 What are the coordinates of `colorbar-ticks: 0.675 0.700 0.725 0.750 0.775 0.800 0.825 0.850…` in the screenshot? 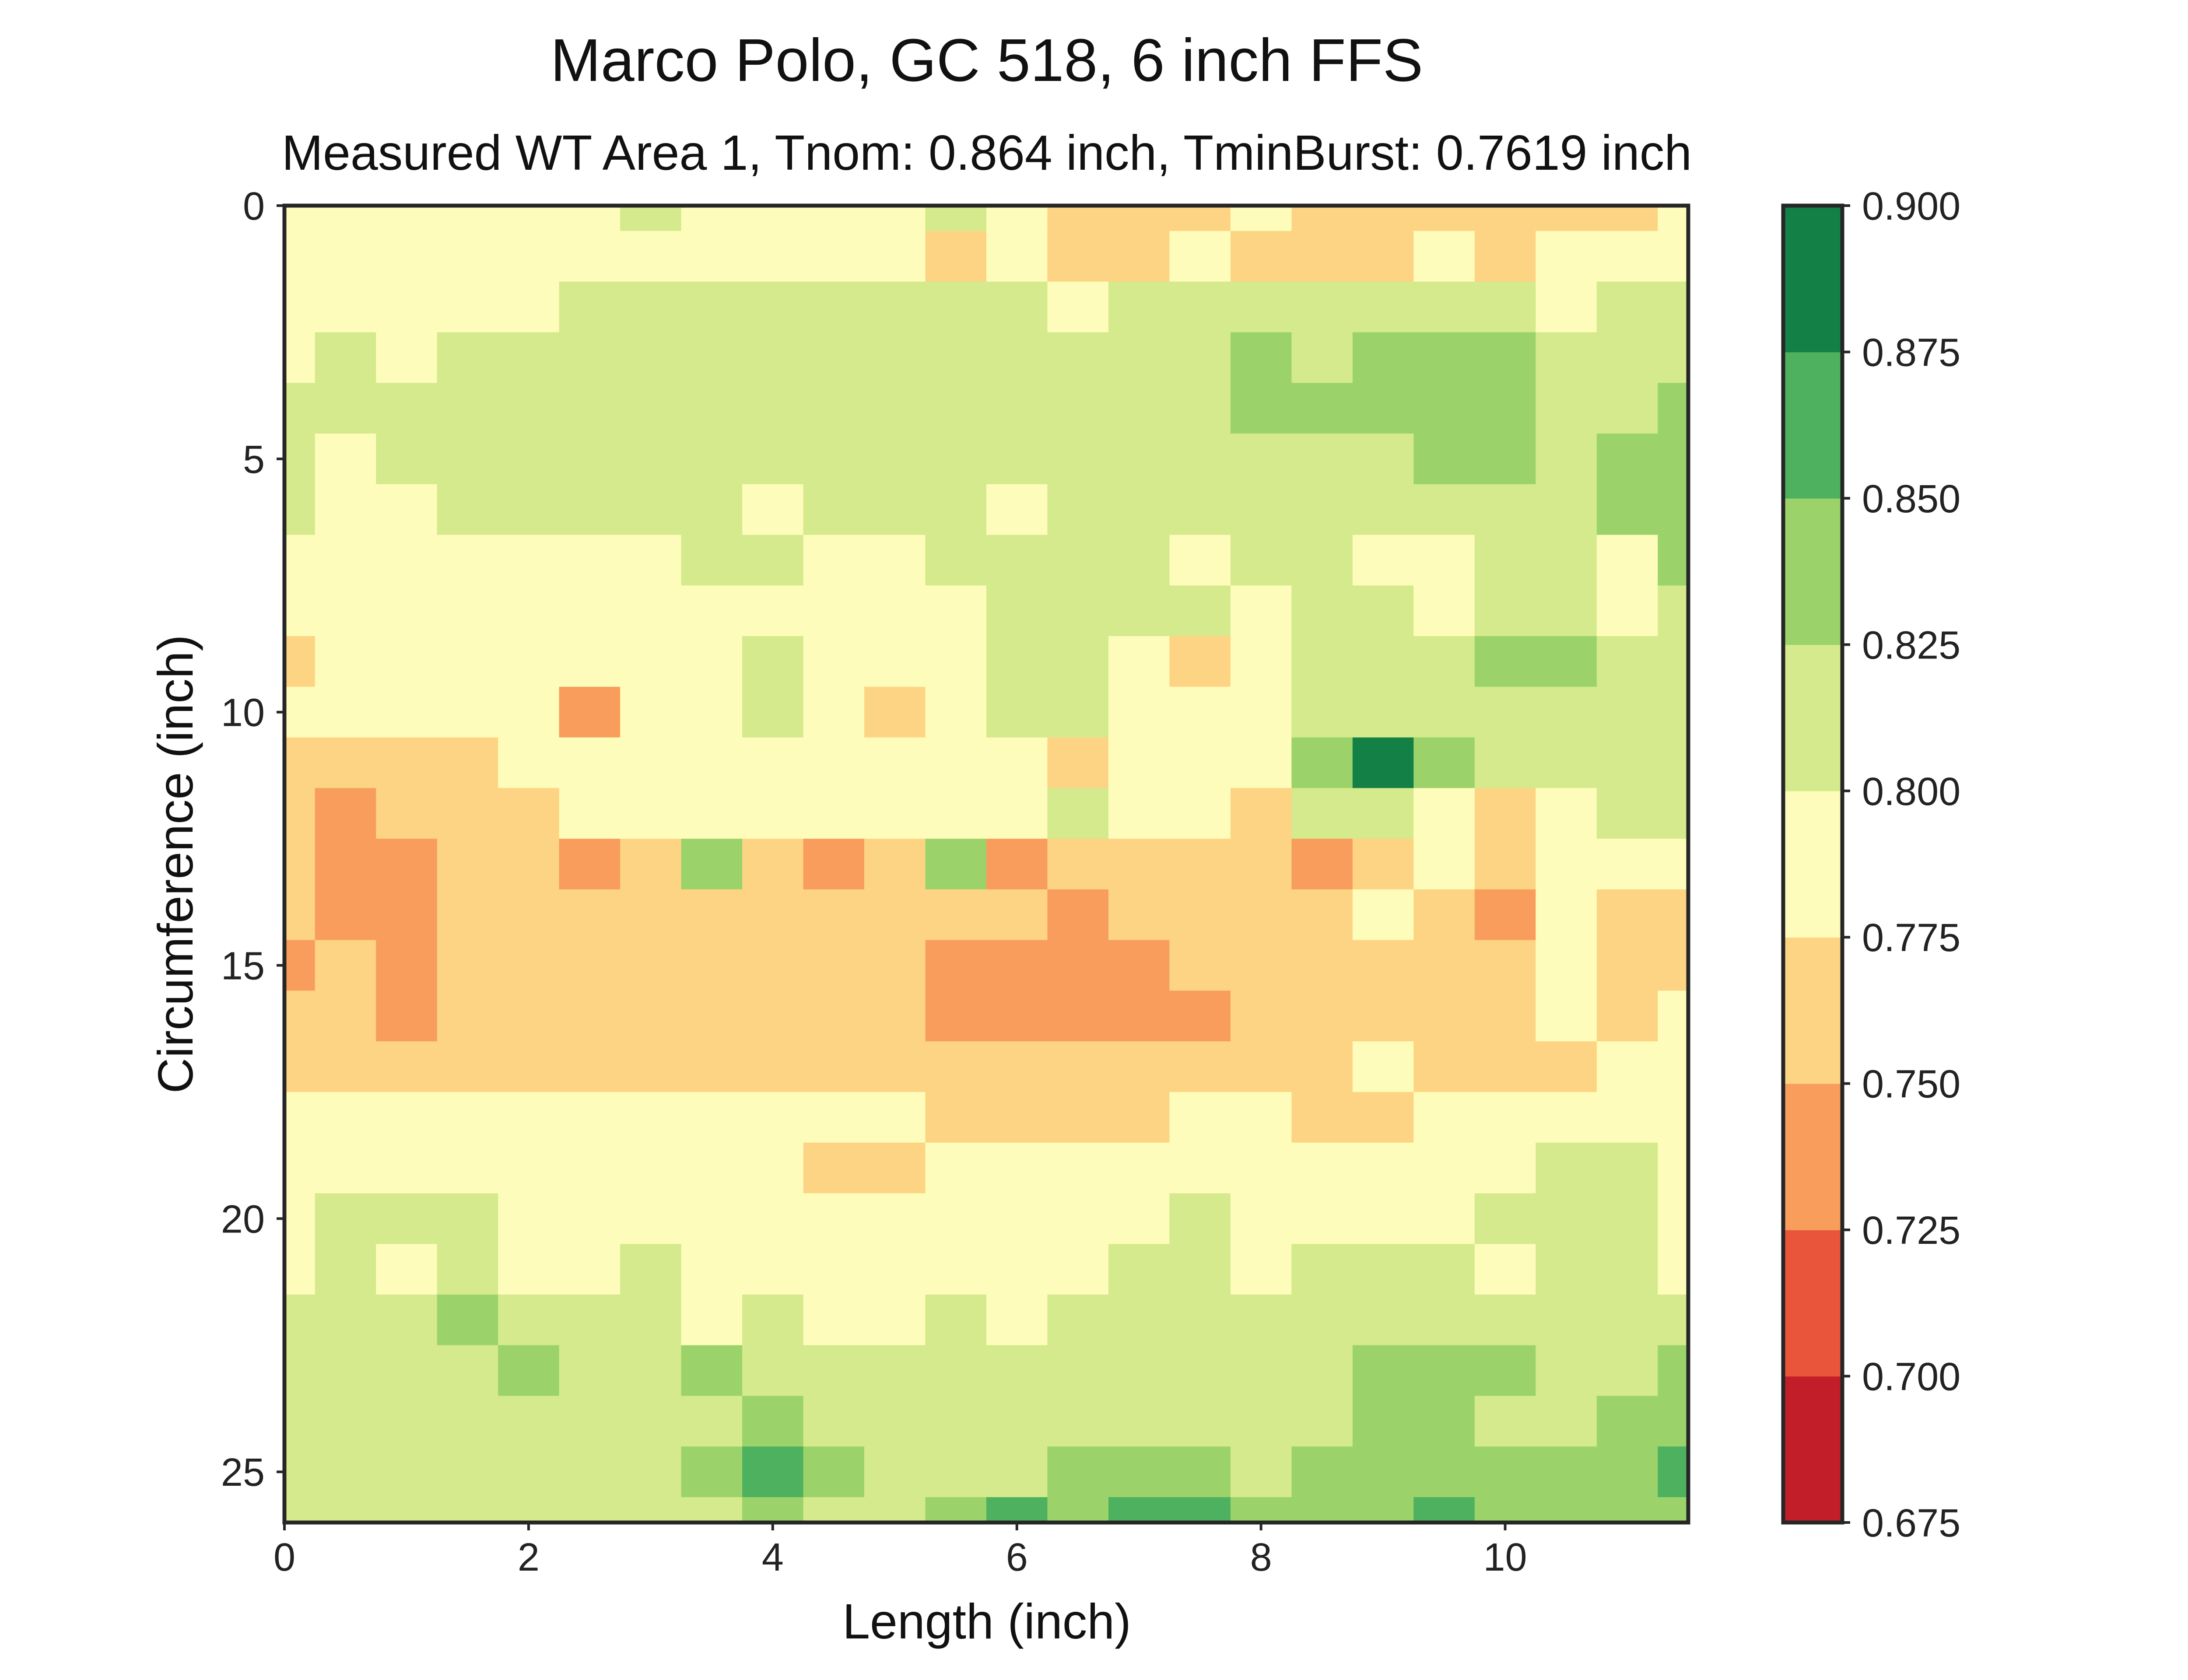 It's located at (1901, 865).